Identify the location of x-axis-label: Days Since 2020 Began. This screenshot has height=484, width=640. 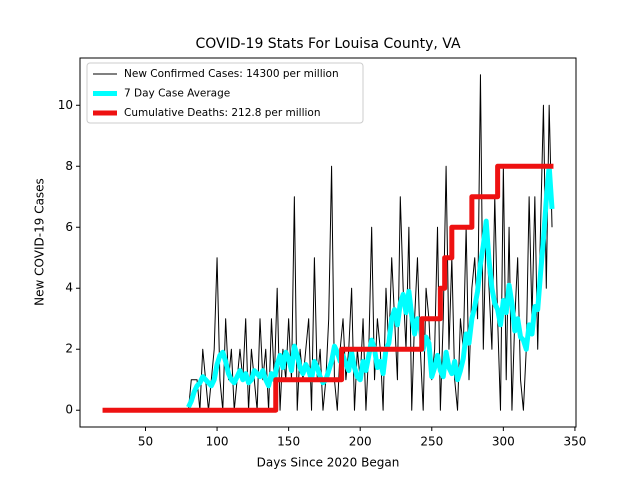
(328, 463).